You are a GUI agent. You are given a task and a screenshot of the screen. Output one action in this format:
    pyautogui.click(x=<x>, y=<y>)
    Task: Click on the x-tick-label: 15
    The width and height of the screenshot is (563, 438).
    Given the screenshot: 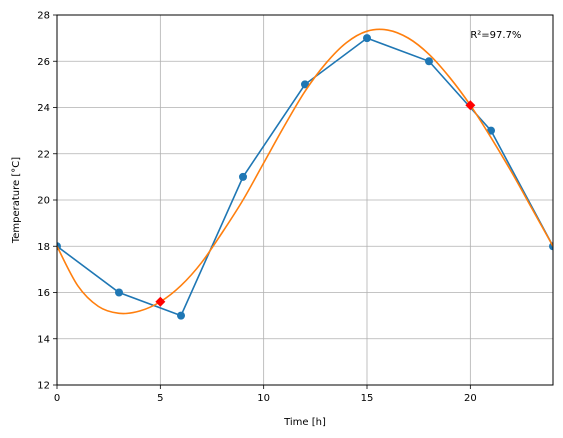 What is the action you would take?
    pyautogui.click(x=367, y=398)
    